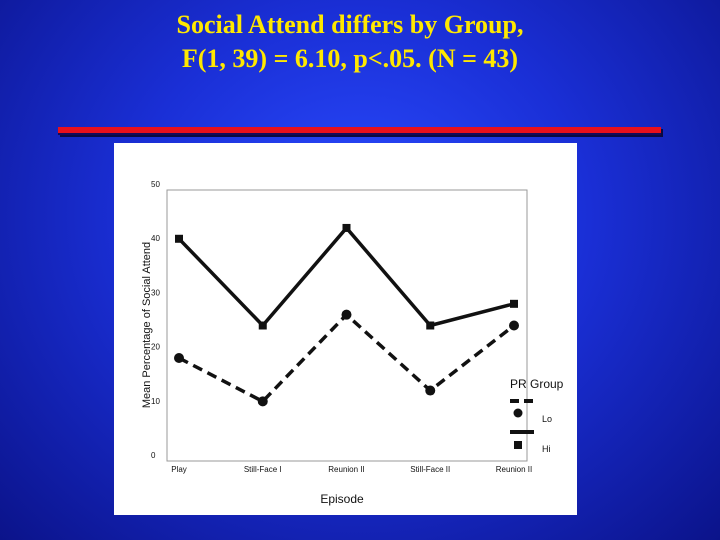 The height and width of the screenshot is (540, 720). Describe the element at coordinates (342, 499) in the screenshot. I see `x-axis-label: Episode` at that location.